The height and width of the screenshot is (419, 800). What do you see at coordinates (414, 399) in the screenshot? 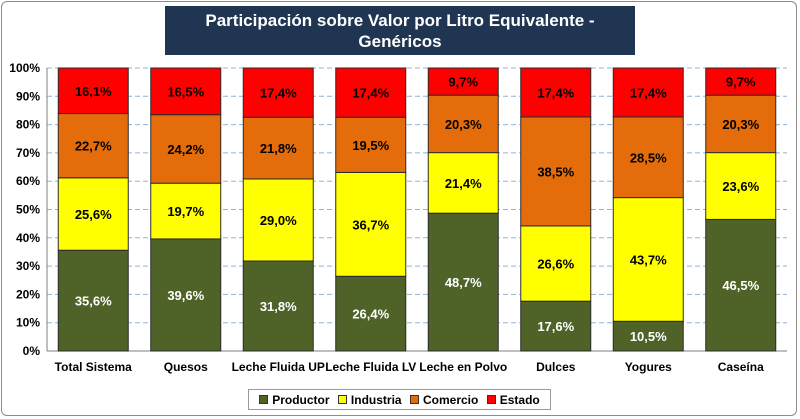
I see `legend-swatch-comercio` at bounding box center [414, 399].